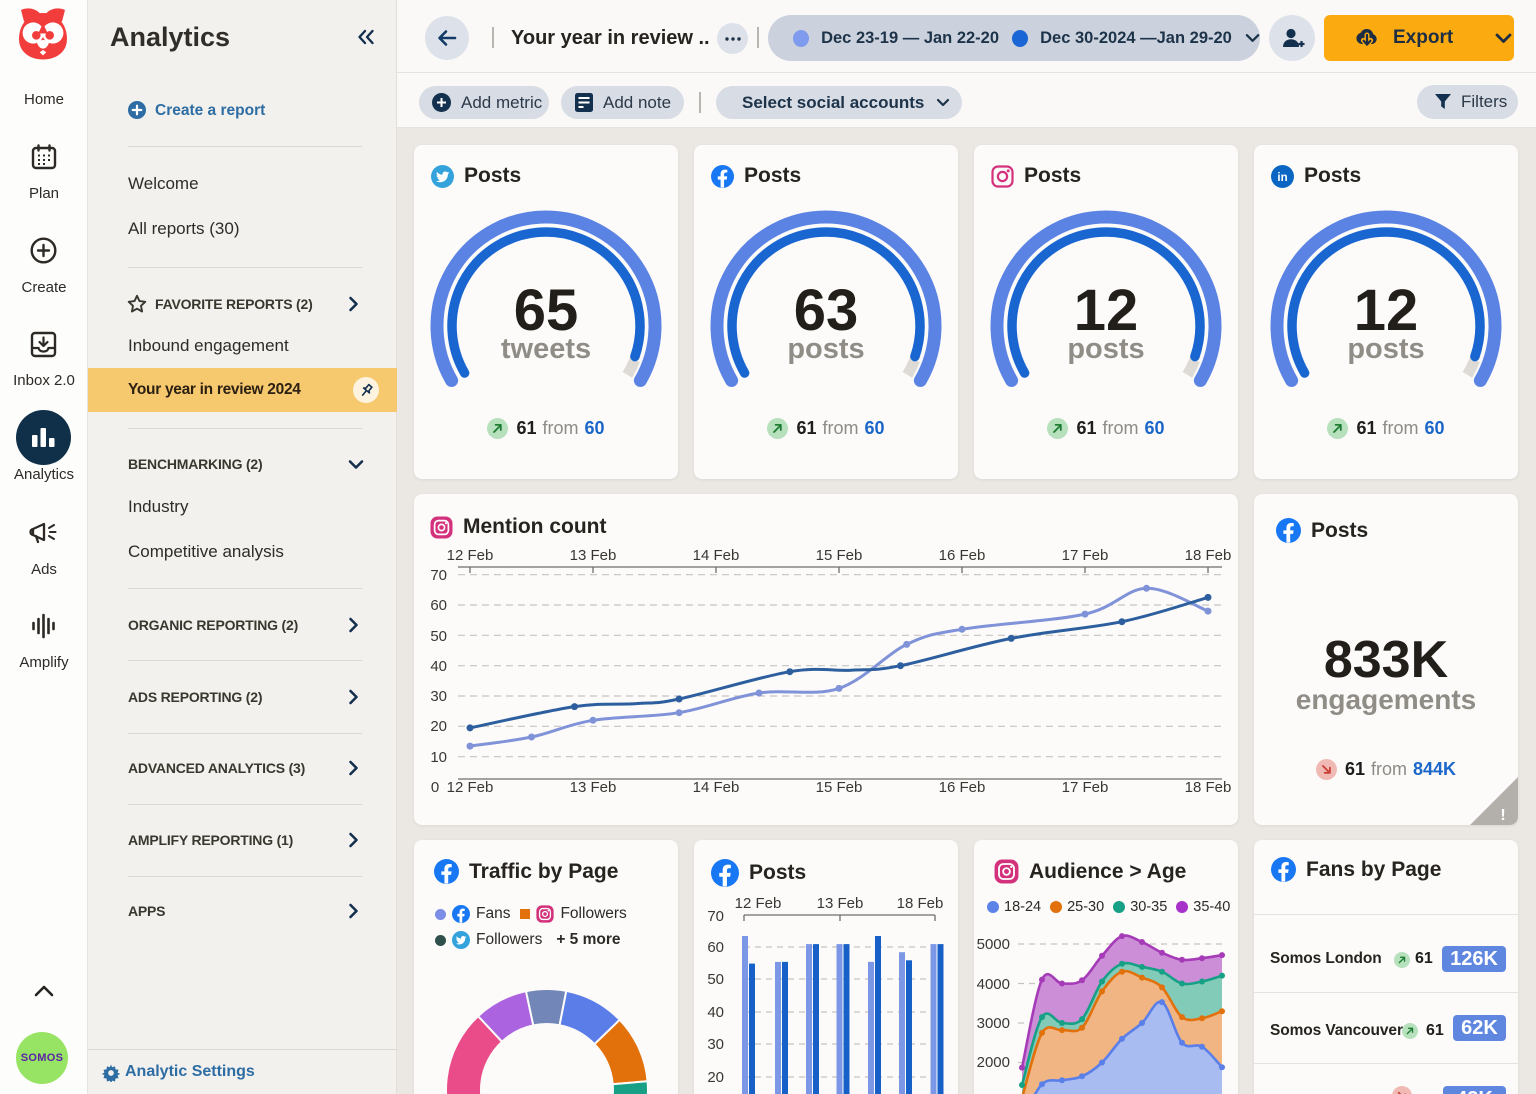 The image size is (1536, 1094). I want to click on svg-text: 0, so click(435, 787).